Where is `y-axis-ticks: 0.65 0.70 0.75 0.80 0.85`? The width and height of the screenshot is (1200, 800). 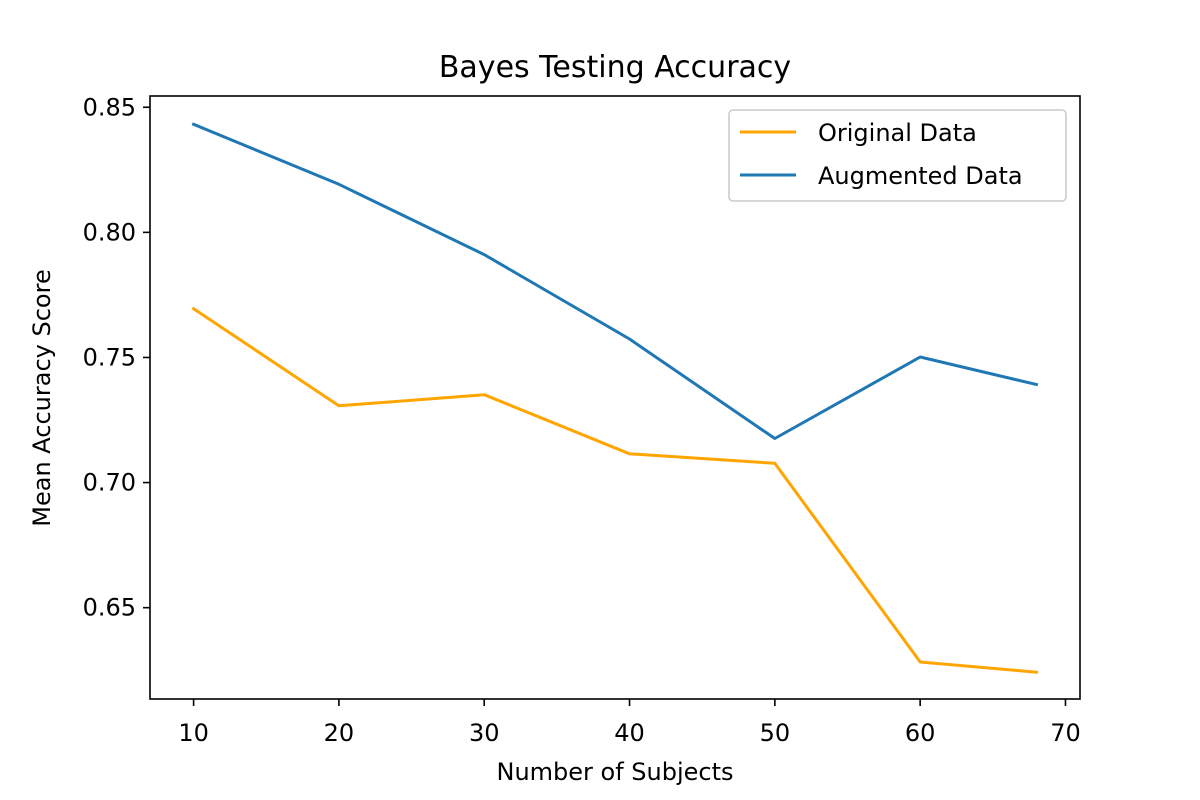
y-axis-ticks: 0.65 0.70 0.75 0.80 0.85 is located at coordinates (116, 357).